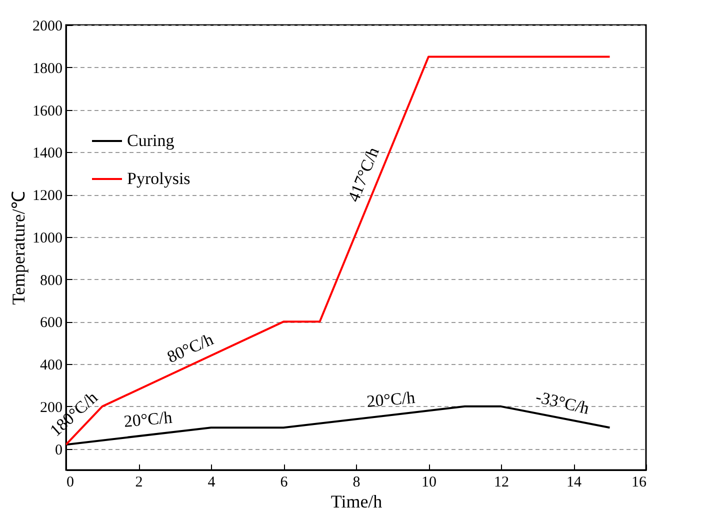 The height and width of the screenshot is (520, 710). Describe the element at coordinates (356, 502) in the screenshot. I see `x-axis-title: Time/h` at that location.